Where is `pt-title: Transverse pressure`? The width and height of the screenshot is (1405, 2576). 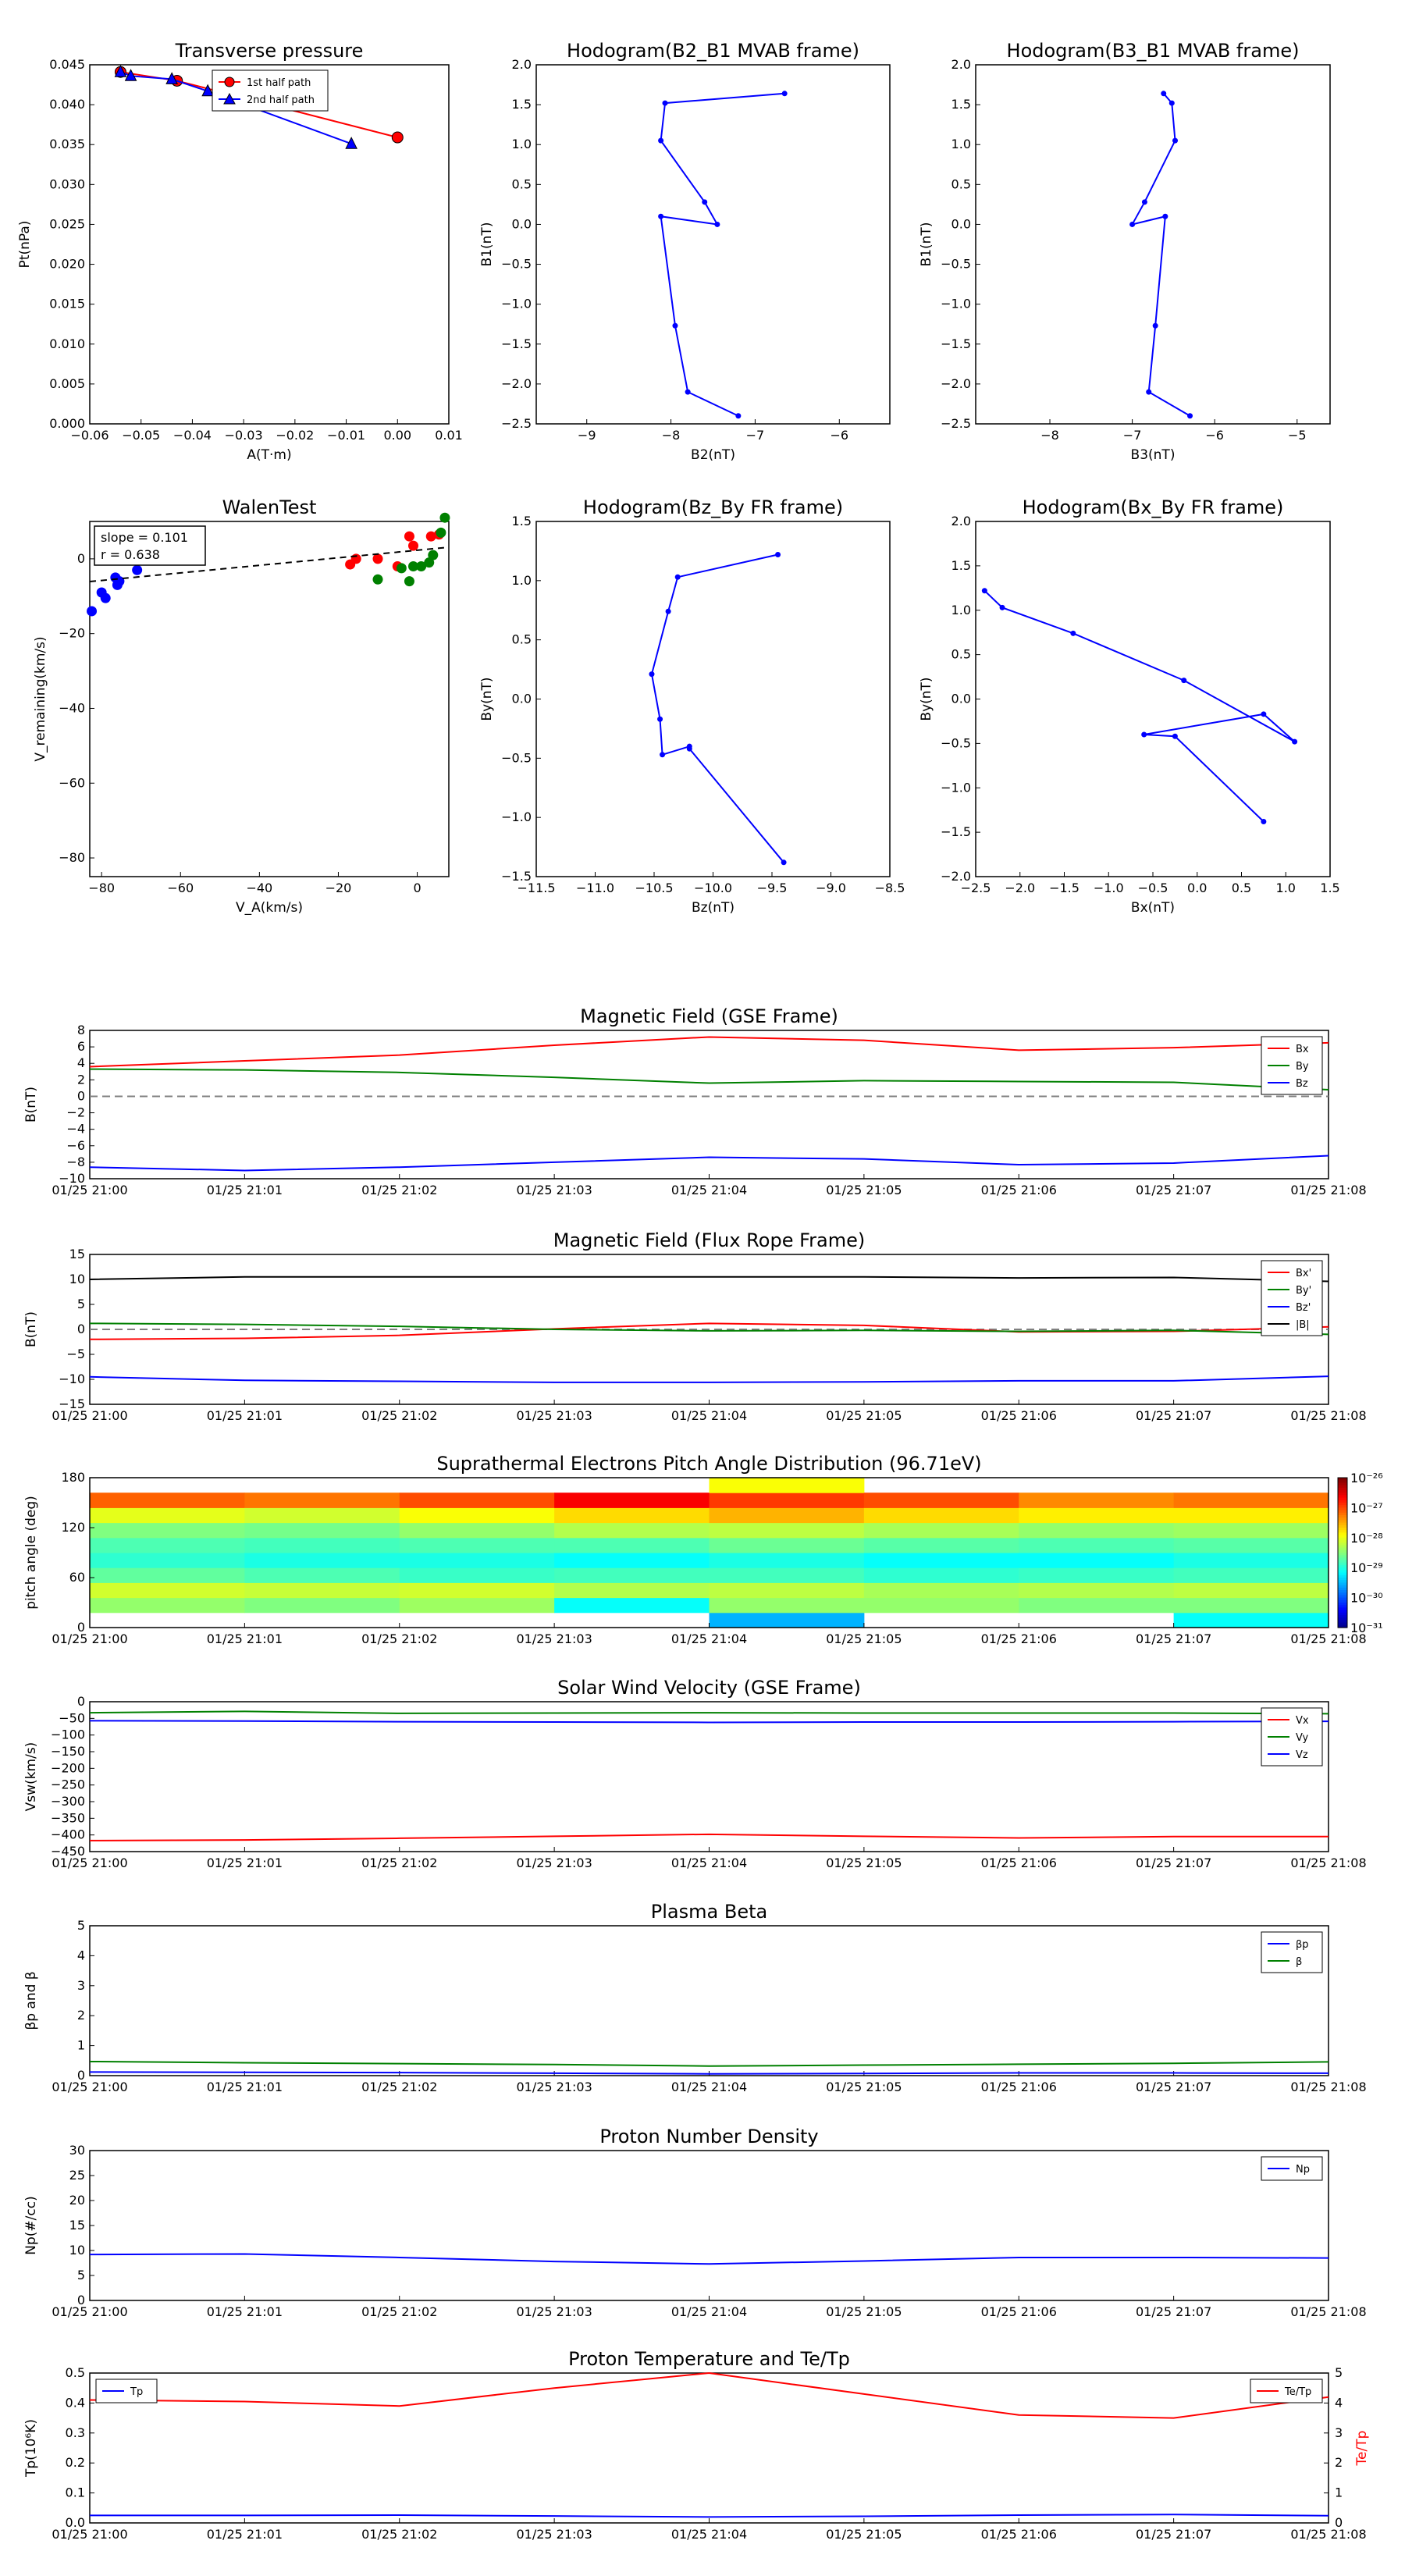
pt-title: Transverse pressure is located at coordinates (270, 51).